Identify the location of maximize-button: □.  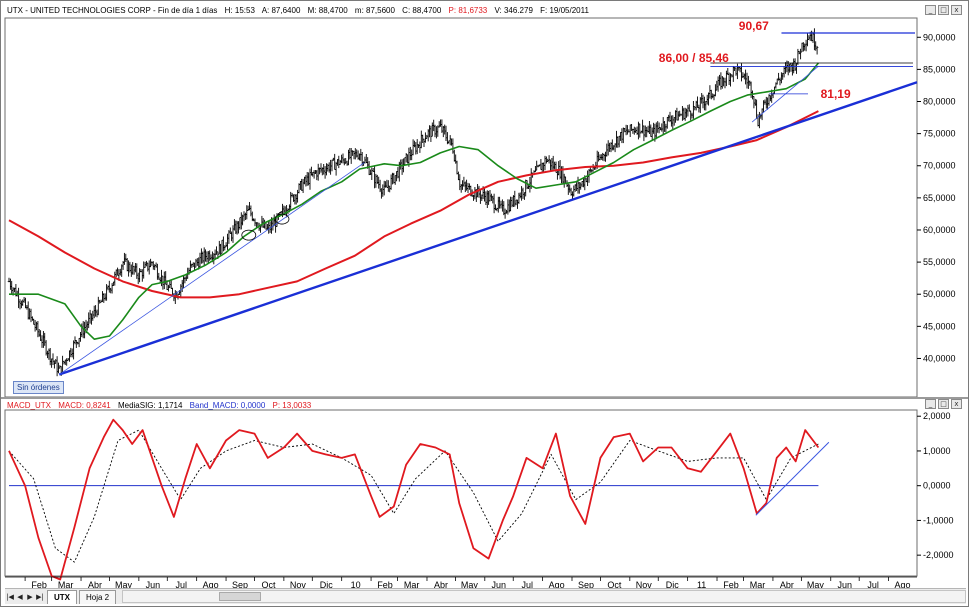
(943, 10).